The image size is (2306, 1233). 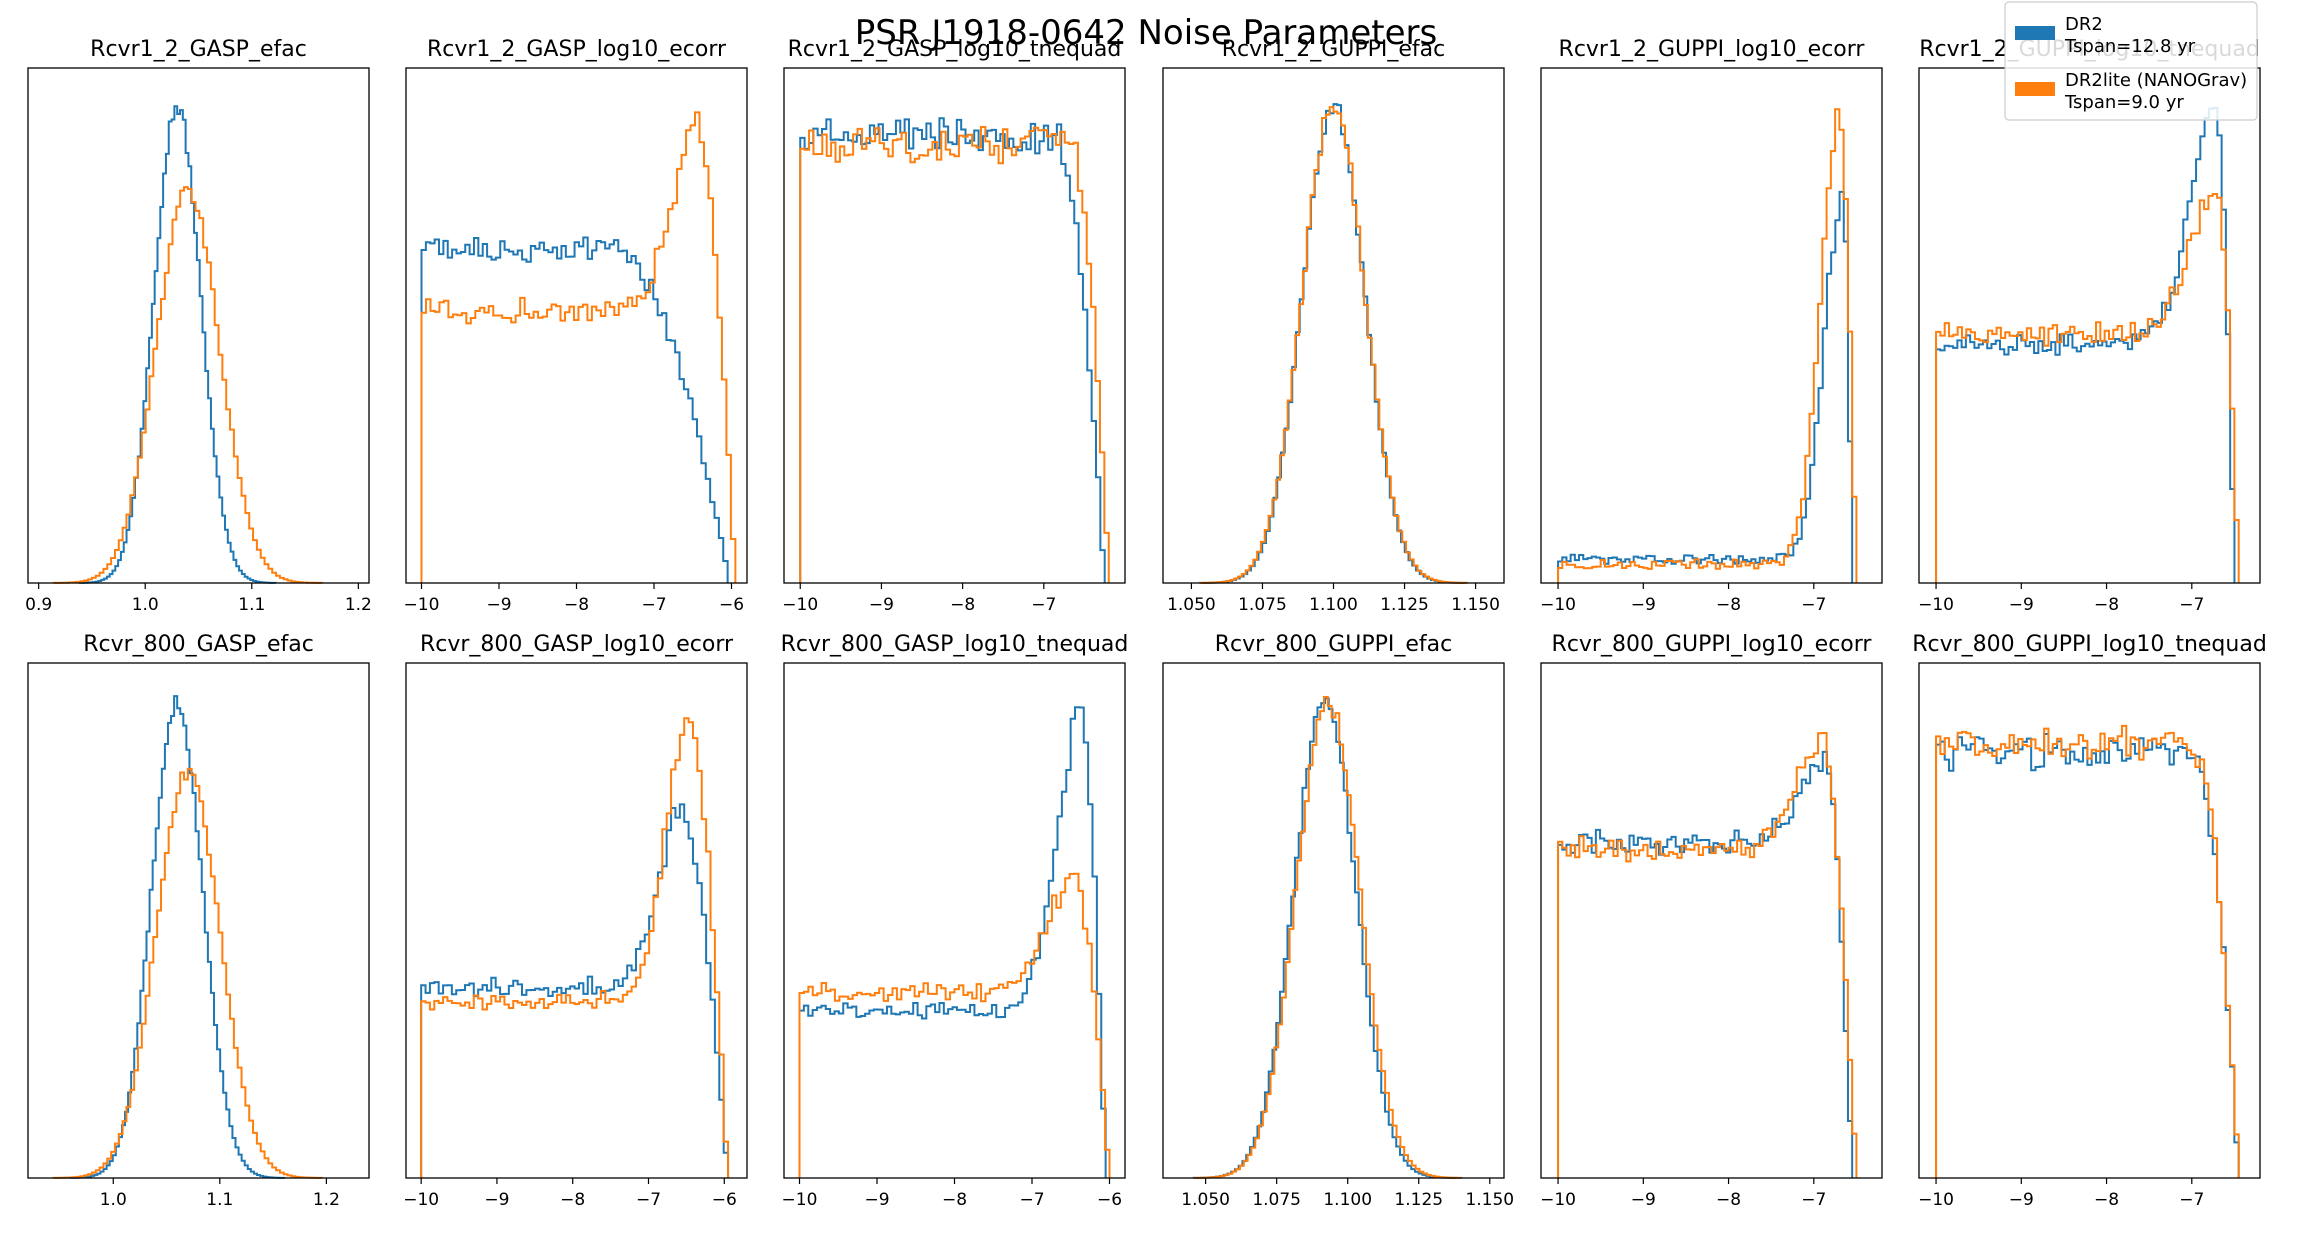 I want to click on histogram-panel: Rcvr1_2_GASP_log10_ecorr −10 −9 −8 −7 −6, so click(x=576, y=326).